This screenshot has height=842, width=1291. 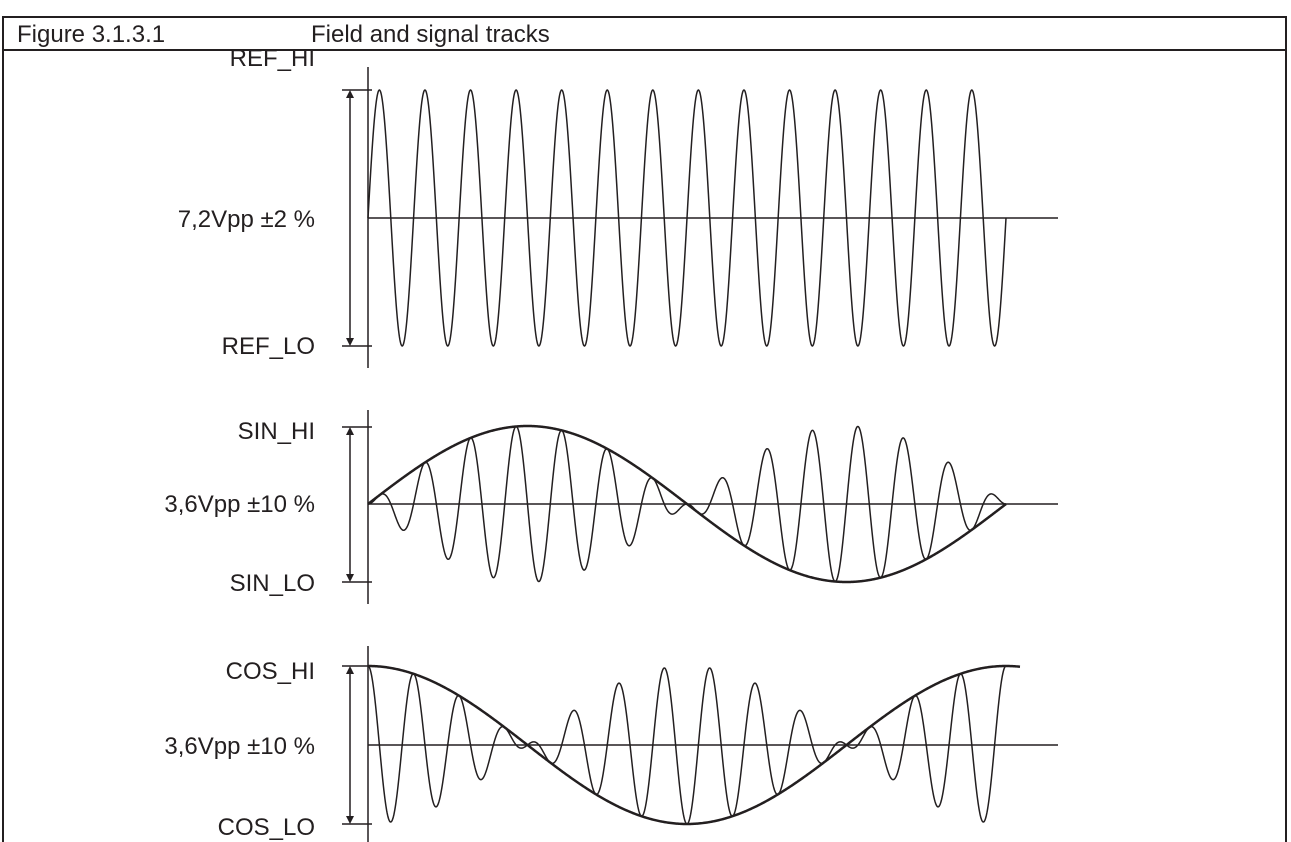 I want to click on sin-hi-label: SIN_HI, so click(x=276, y=431).